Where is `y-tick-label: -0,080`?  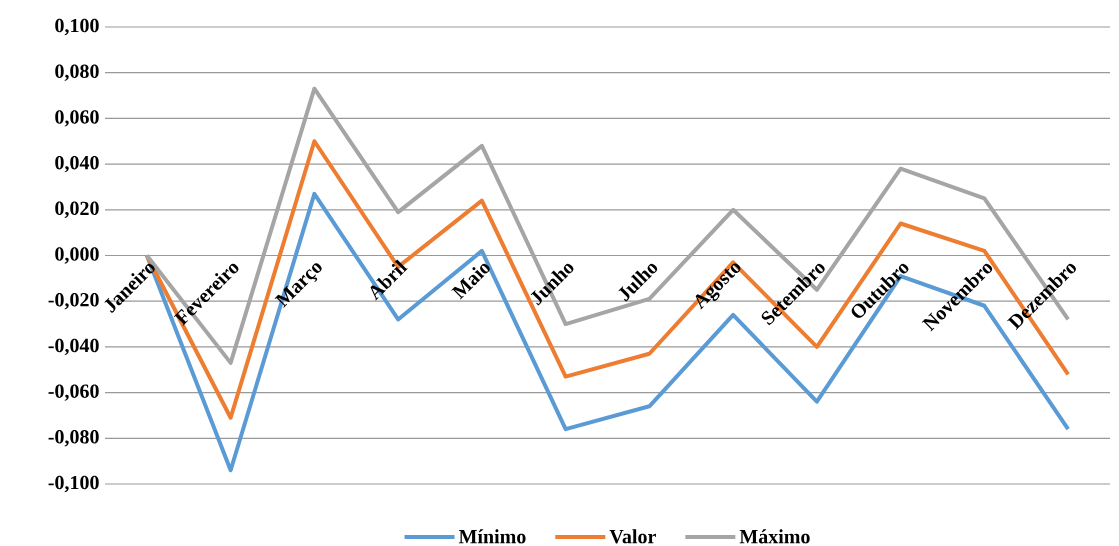 y-tick-label: -0,080 is located at coordinates (73, 438).